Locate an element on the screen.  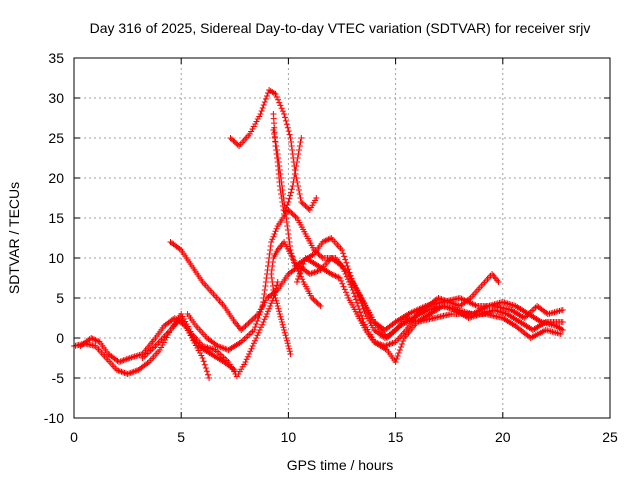
y-tick-label: 5 is located at coordinates (60, 298).